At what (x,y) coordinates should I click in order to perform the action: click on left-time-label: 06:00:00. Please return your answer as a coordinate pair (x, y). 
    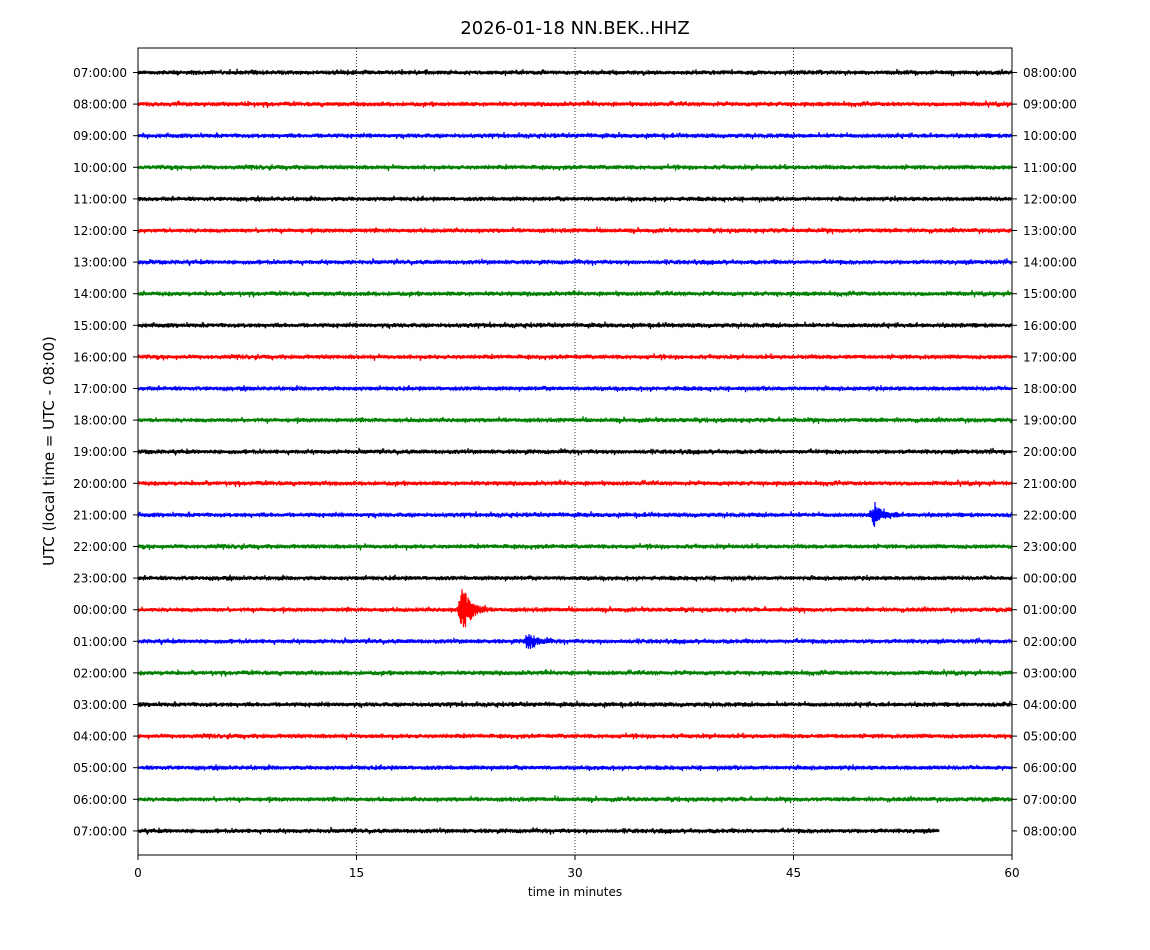
    Looking at the image, I should click on (100, 800).